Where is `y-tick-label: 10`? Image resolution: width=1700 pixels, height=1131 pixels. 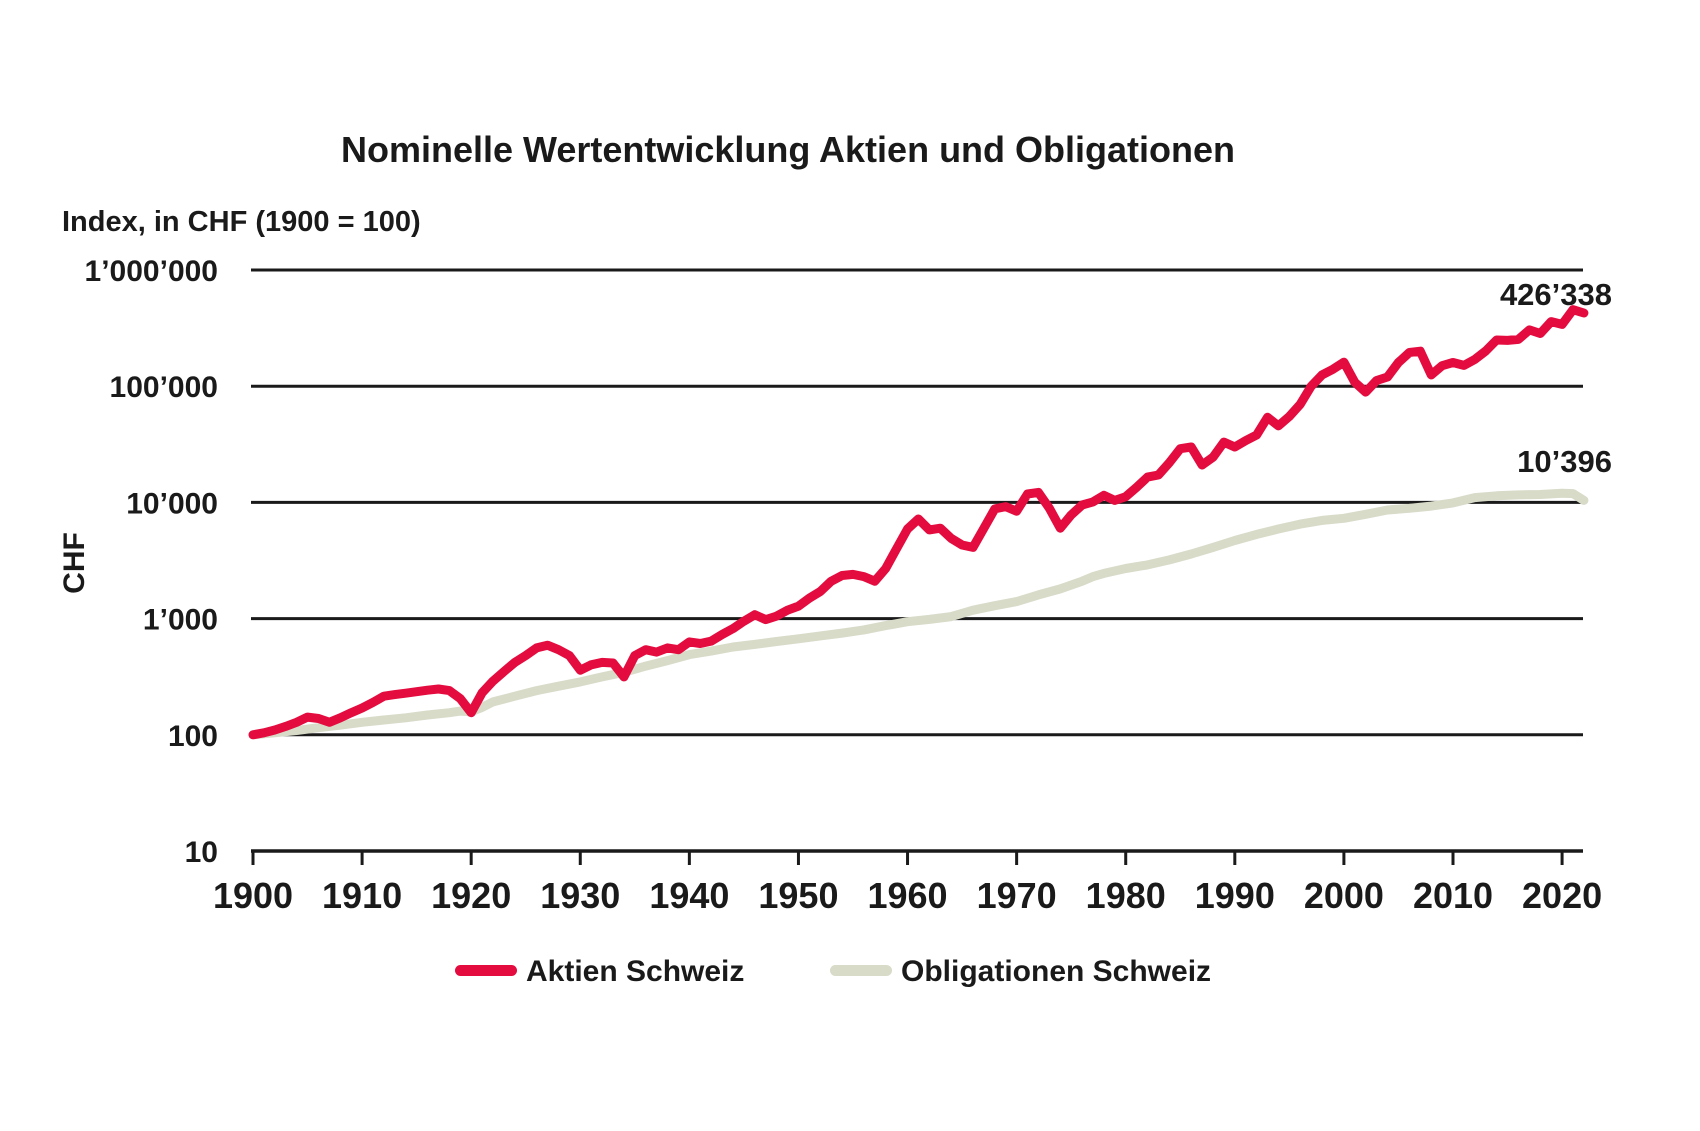 y-tick-label: 10 is located at coordinates (201, 852).